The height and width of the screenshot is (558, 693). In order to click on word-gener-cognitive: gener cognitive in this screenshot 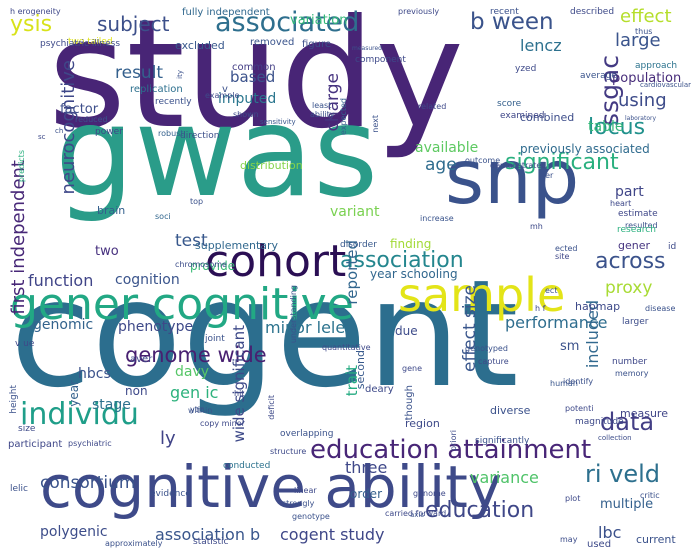, I will do `click(182, 304)`.